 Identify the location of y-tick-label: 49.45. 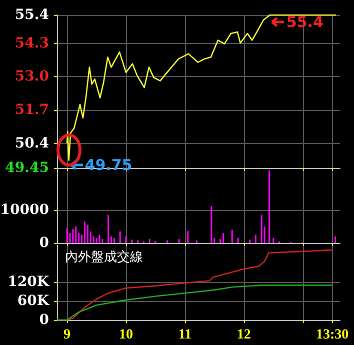
(27, 168).